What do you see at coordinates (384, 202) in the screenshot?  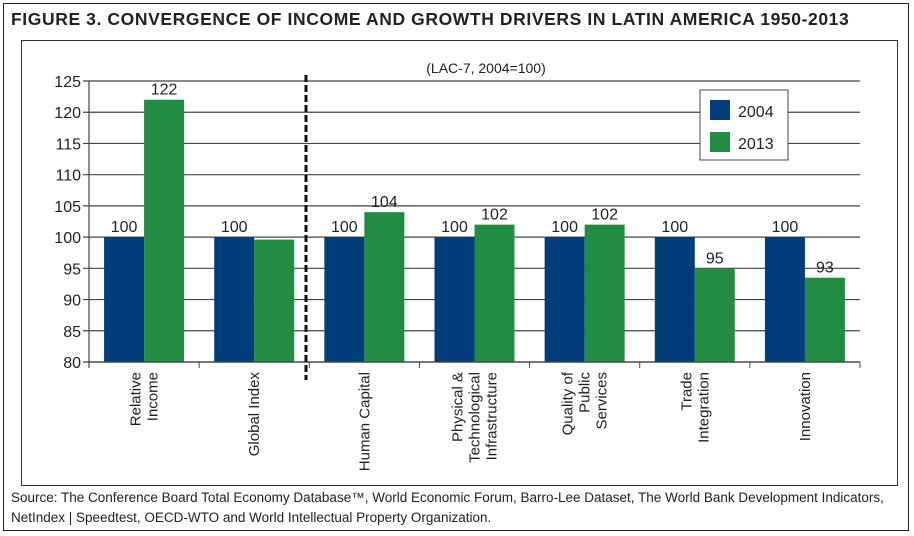 I see `data-label: 104` at bounding box center [384, 202].